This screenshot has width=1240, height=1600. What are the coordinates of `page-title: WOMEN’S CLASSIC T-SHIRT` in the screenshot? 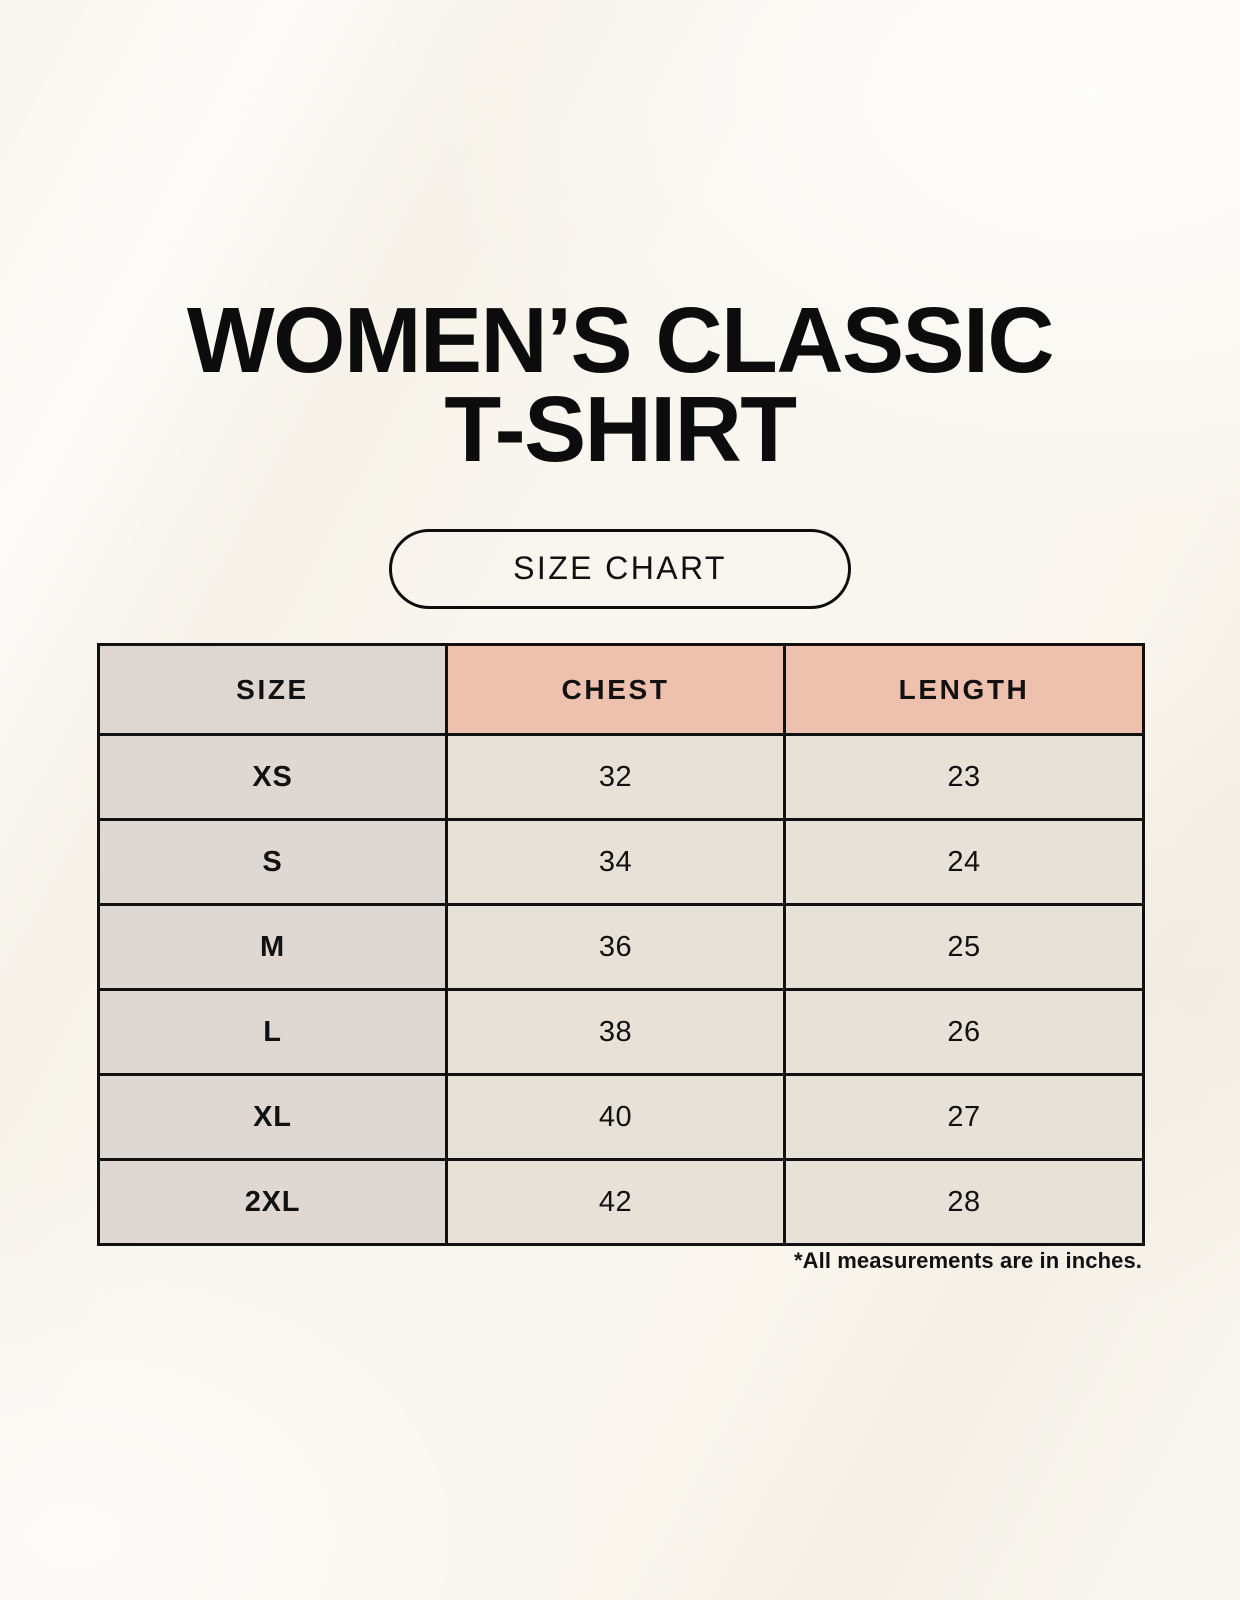 It's located at (620, 388).